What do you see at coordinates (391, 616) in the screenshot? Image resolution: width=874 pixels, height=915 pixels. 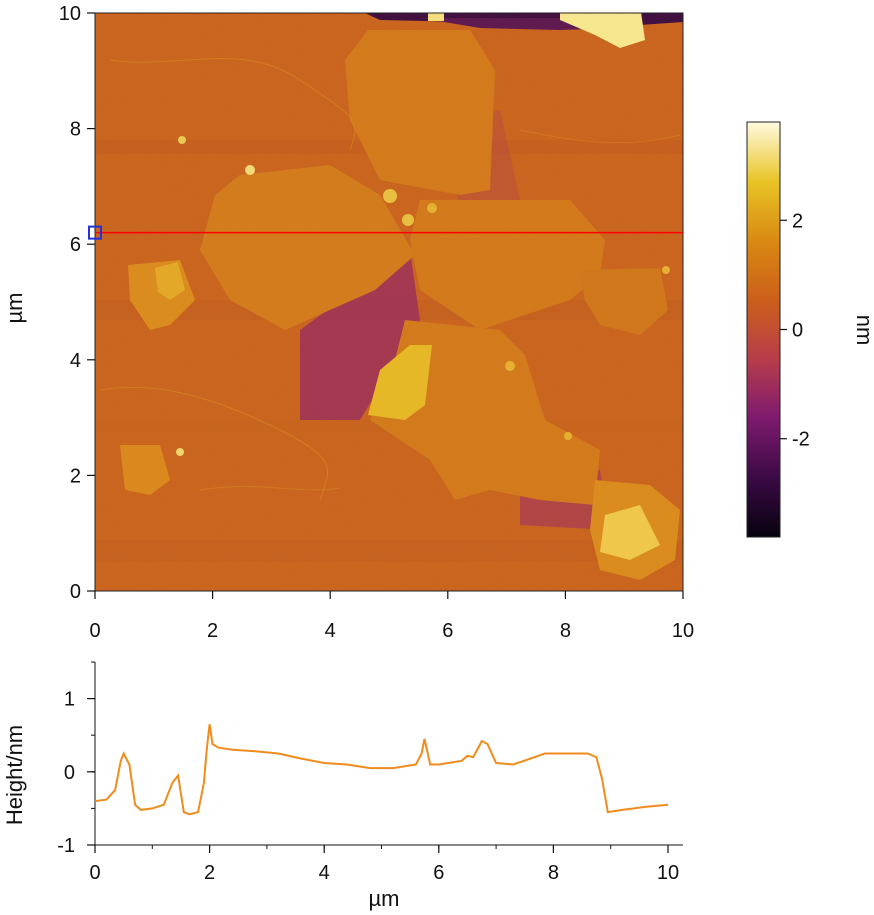 I see `map-x-axis: 0 2 4 6 8 10` at bounding box center [391, 616].